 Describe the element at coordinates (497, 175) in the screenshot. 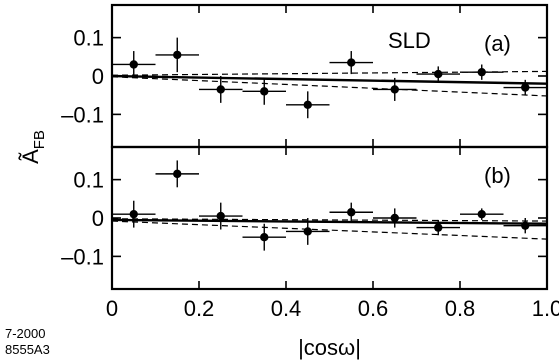

I see `panel-b-label: (b)` at that location.